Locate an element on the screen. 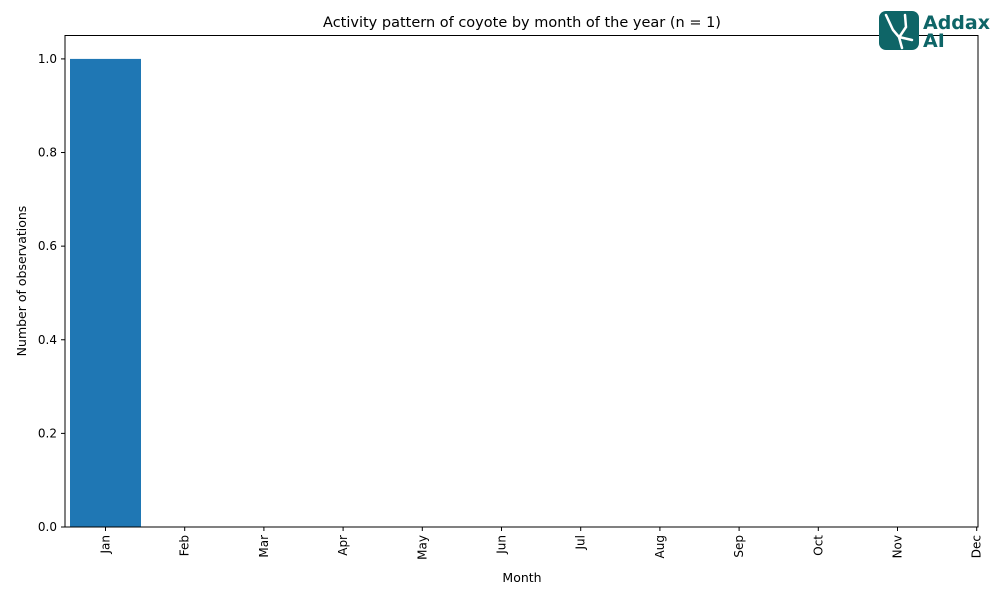  x-tick-label-jan: Jan is located at coordinates (106, 545).